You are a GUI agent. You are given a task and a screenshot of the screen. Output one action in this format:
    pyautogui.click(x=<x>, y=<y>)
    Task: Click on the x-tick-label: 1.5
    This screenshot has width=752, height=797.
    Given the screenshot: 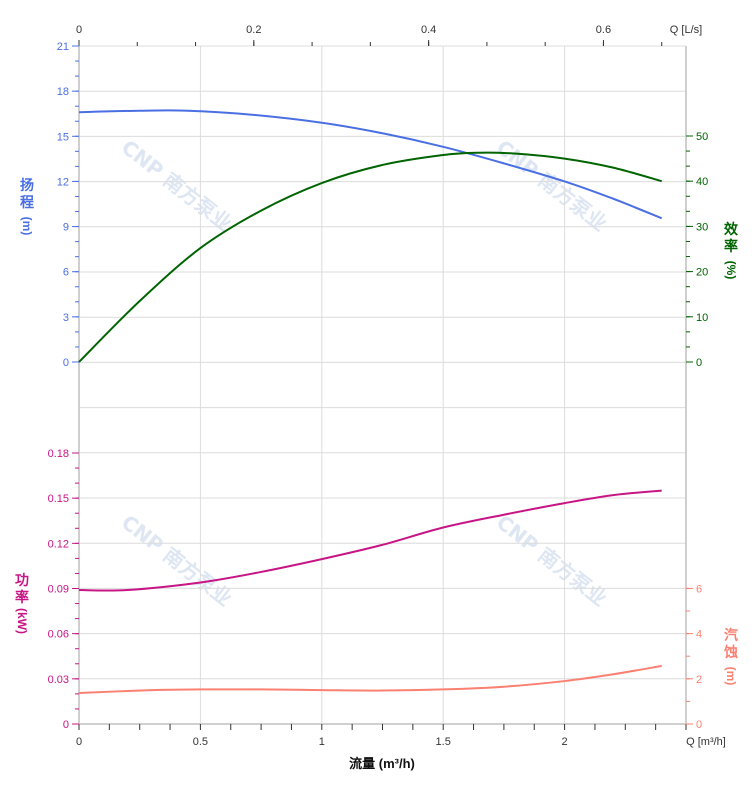 What is the action you would take?
    pyautogui.click(x=443, y=742)
    